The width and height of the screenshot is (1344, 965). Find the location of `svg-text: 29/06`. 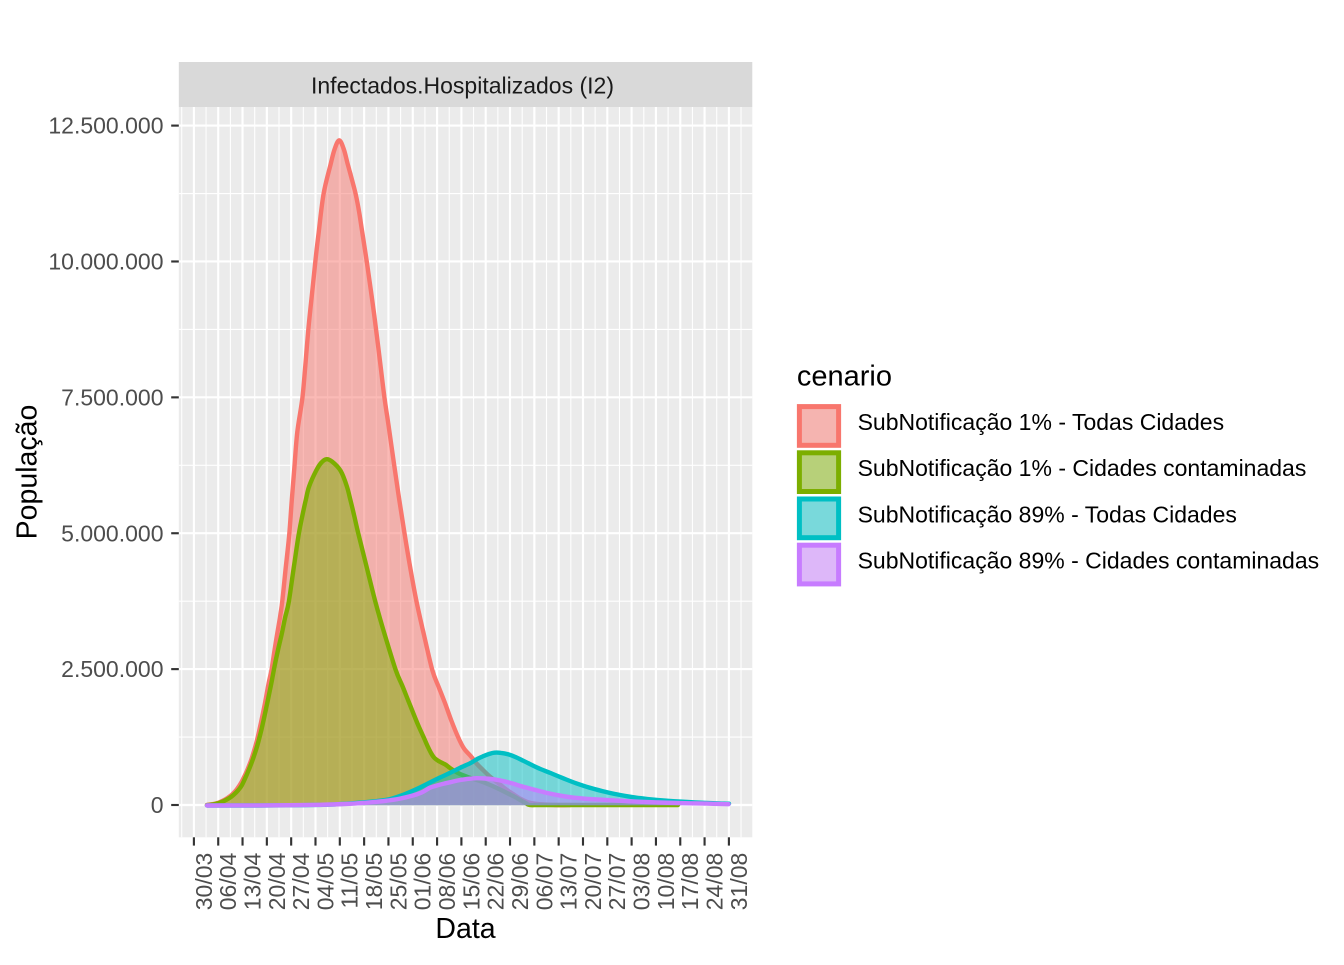

svg-text: 29/06 is located at coordinates (520, 882).